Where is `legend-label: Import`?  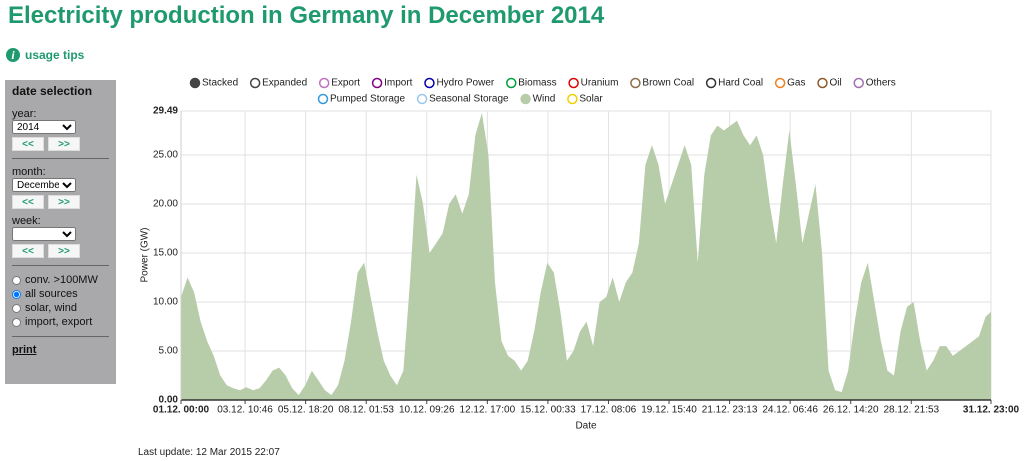
legend-label: Import is located at coordinates (398, 83).